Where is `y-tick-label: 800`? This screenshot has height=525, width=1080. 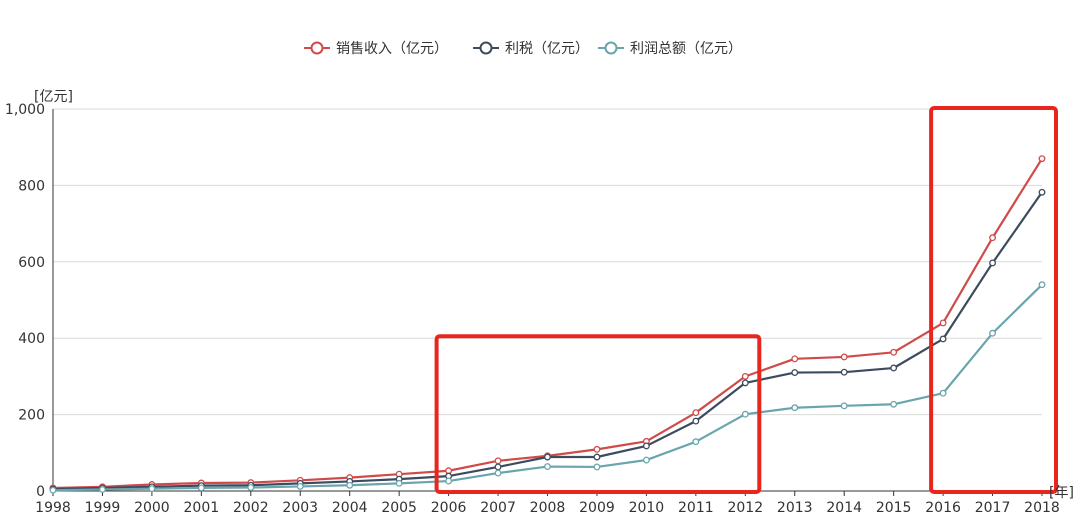 y-tick-label: 800 is located at coordinates (31, 186).